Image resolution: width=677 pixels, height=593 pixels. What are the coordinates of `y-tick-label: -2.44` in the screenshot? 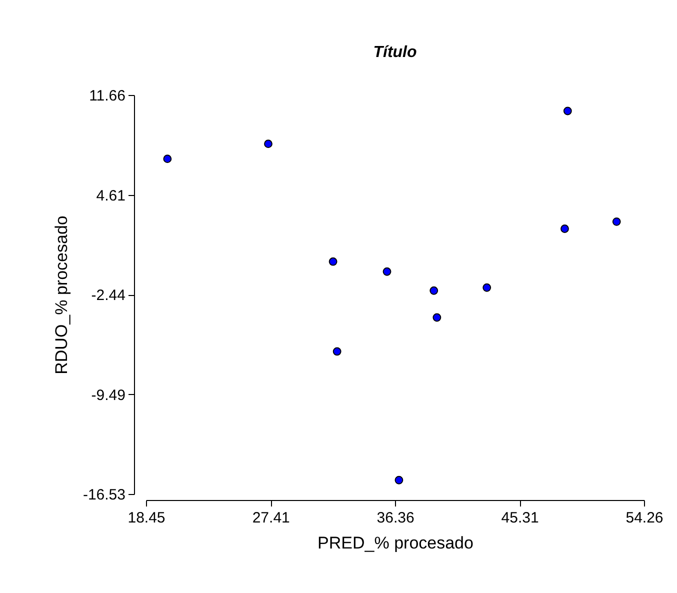 It's located at (108, 295).